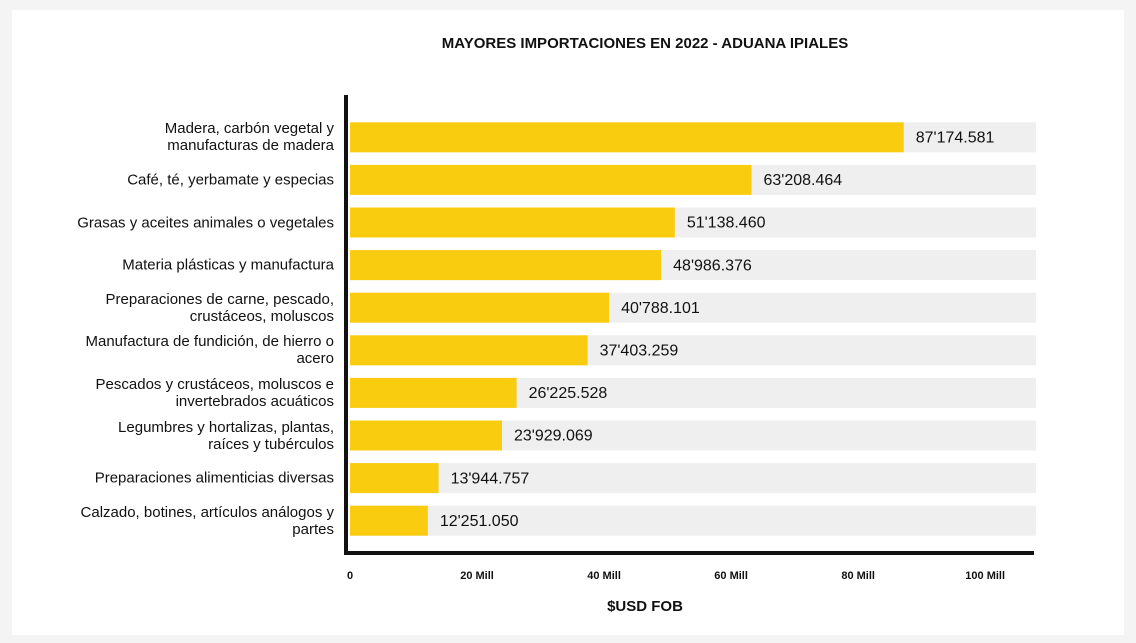 This screenshot has width=1136, height=643. Describe the element at coordinates (802, 180) in the screenshot. I see `value-label: 63'208.464` at that location.